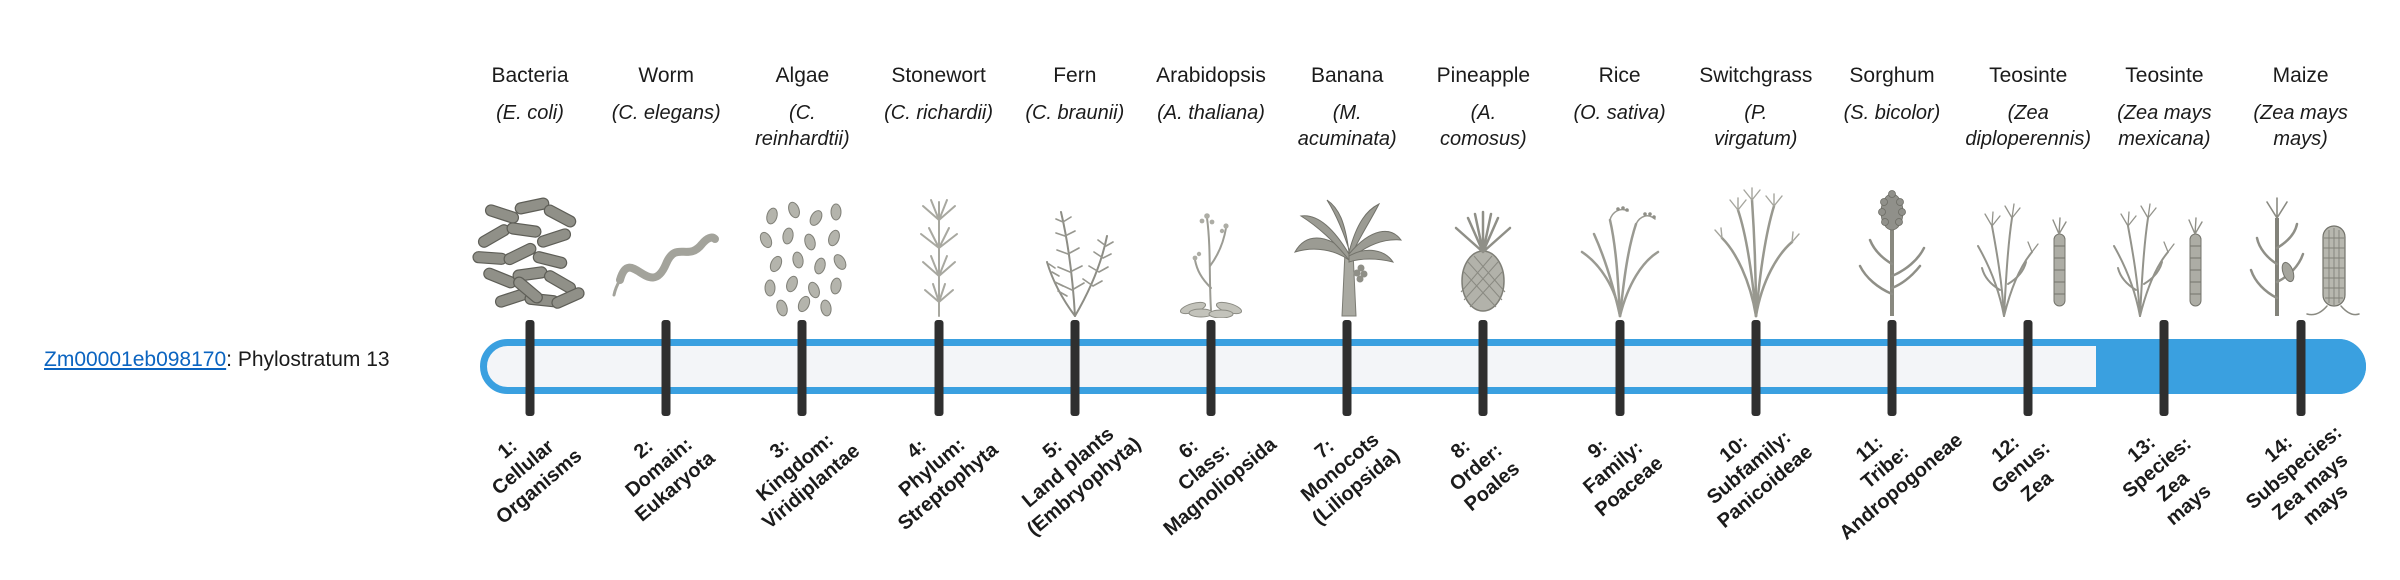 The height and width of the screenshot is (580, 2400). Describe the element at coordinates (1347, 126) in the screenshot. I see `organism-scientific-name: (M. acuminata)` at that location.